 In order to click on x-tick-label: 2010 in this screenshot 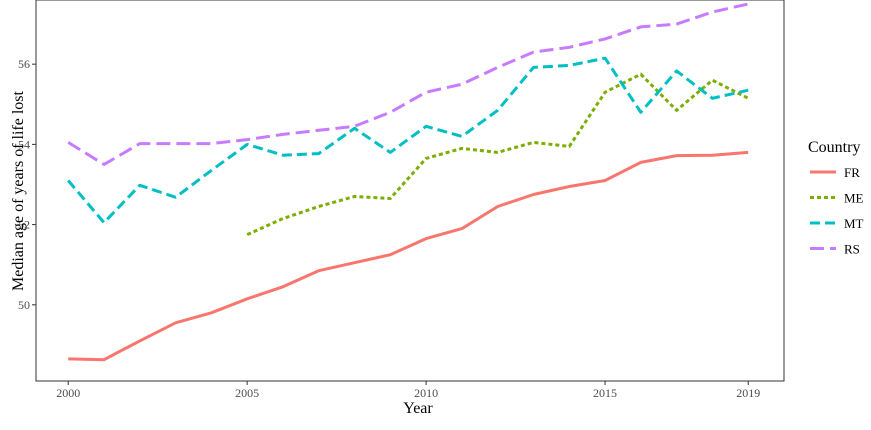, I will do `click(426, 393)`.